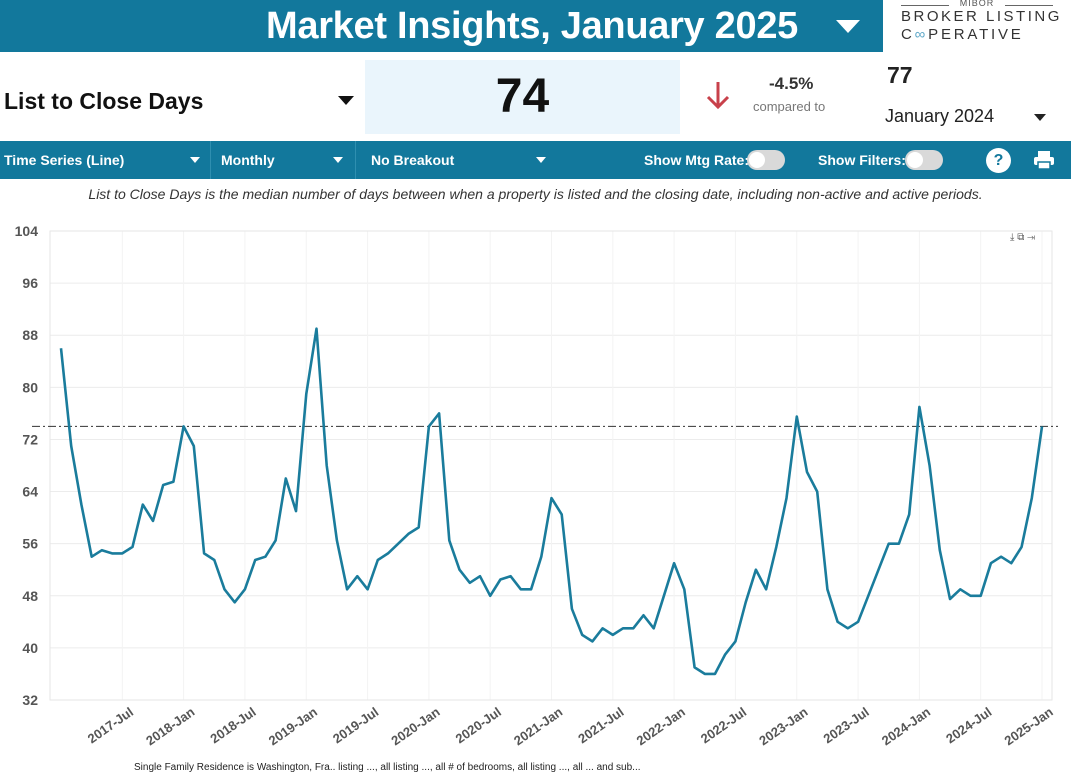 Image resolution: width=1071 pixels, height=773 pixels. What do you see at coordinates (718, 96) in the screenshot?
I see `down-arrow-icon` at bounding box center [718, 96].